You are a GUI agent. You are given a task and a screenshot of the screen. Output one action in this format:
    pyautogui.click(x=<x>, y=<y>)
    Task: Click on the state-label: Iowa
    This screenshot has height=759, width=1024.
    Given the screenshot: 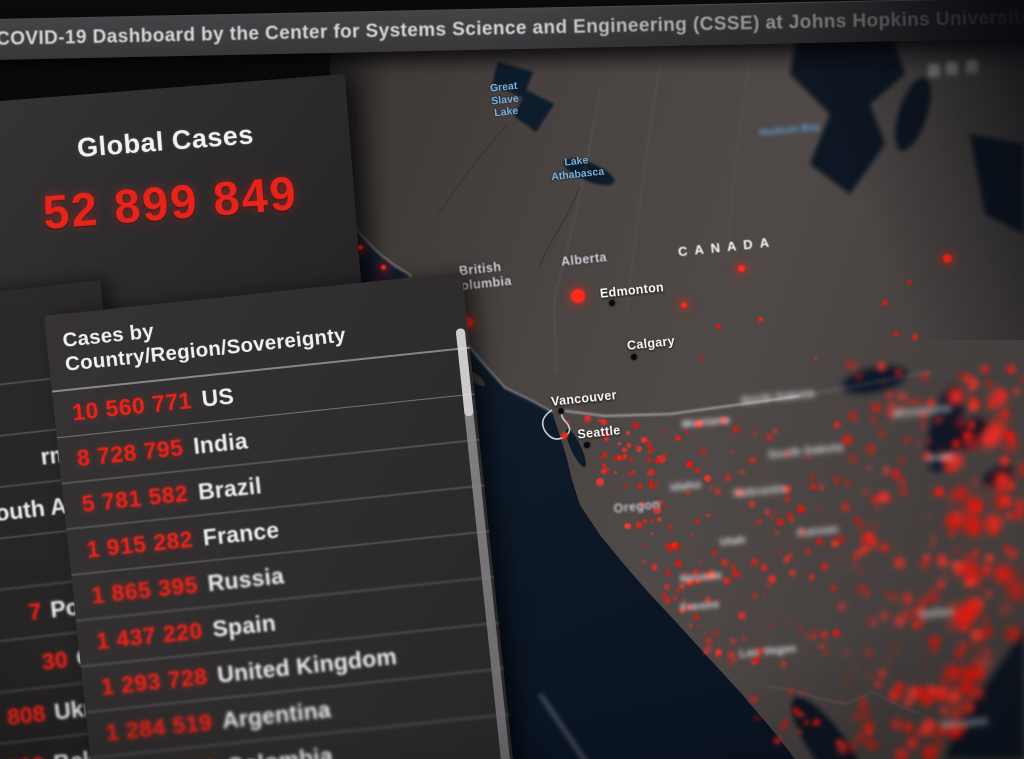 What is the action you would take?
    pyautogui.click(x=940, y=457)
    